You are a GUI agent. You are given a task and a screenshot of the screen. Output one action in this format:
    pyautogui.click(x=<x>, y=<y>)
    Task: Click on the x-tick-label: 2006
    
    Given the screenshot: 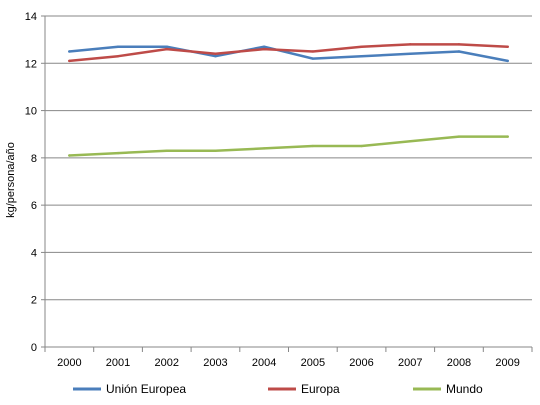 What is the action you would take?
    pyautogui.click(x=361, y=363)
    